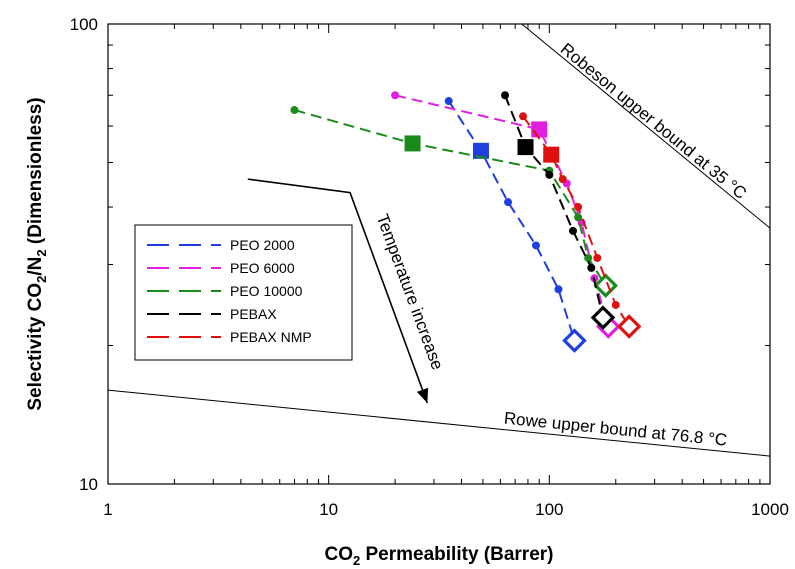 This screenshot has height=569, width=795. I want to click on temperature-arrow-head, so click(422, 395).